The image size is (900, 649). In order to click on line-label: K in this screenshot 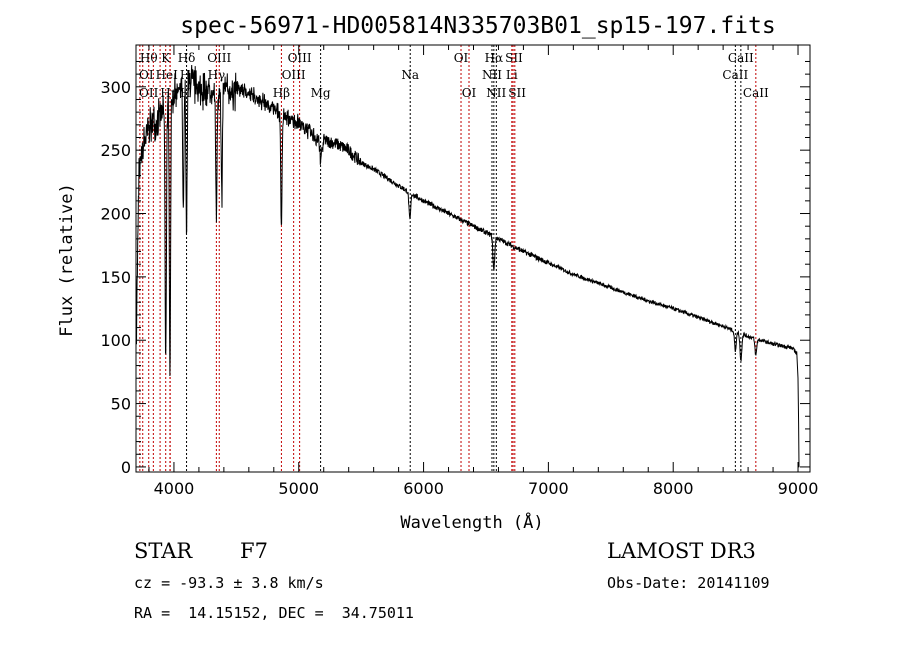, I will do `click(166, 58)`.